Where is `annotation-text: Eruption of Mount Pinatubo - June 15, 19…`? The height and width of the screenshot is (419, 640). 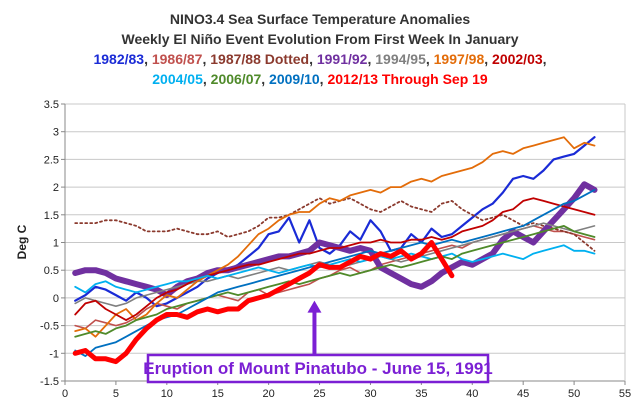 annotation-text: Eruption of Mount Pinatubo - June 15, 19… is located at coordinates (317, 368).